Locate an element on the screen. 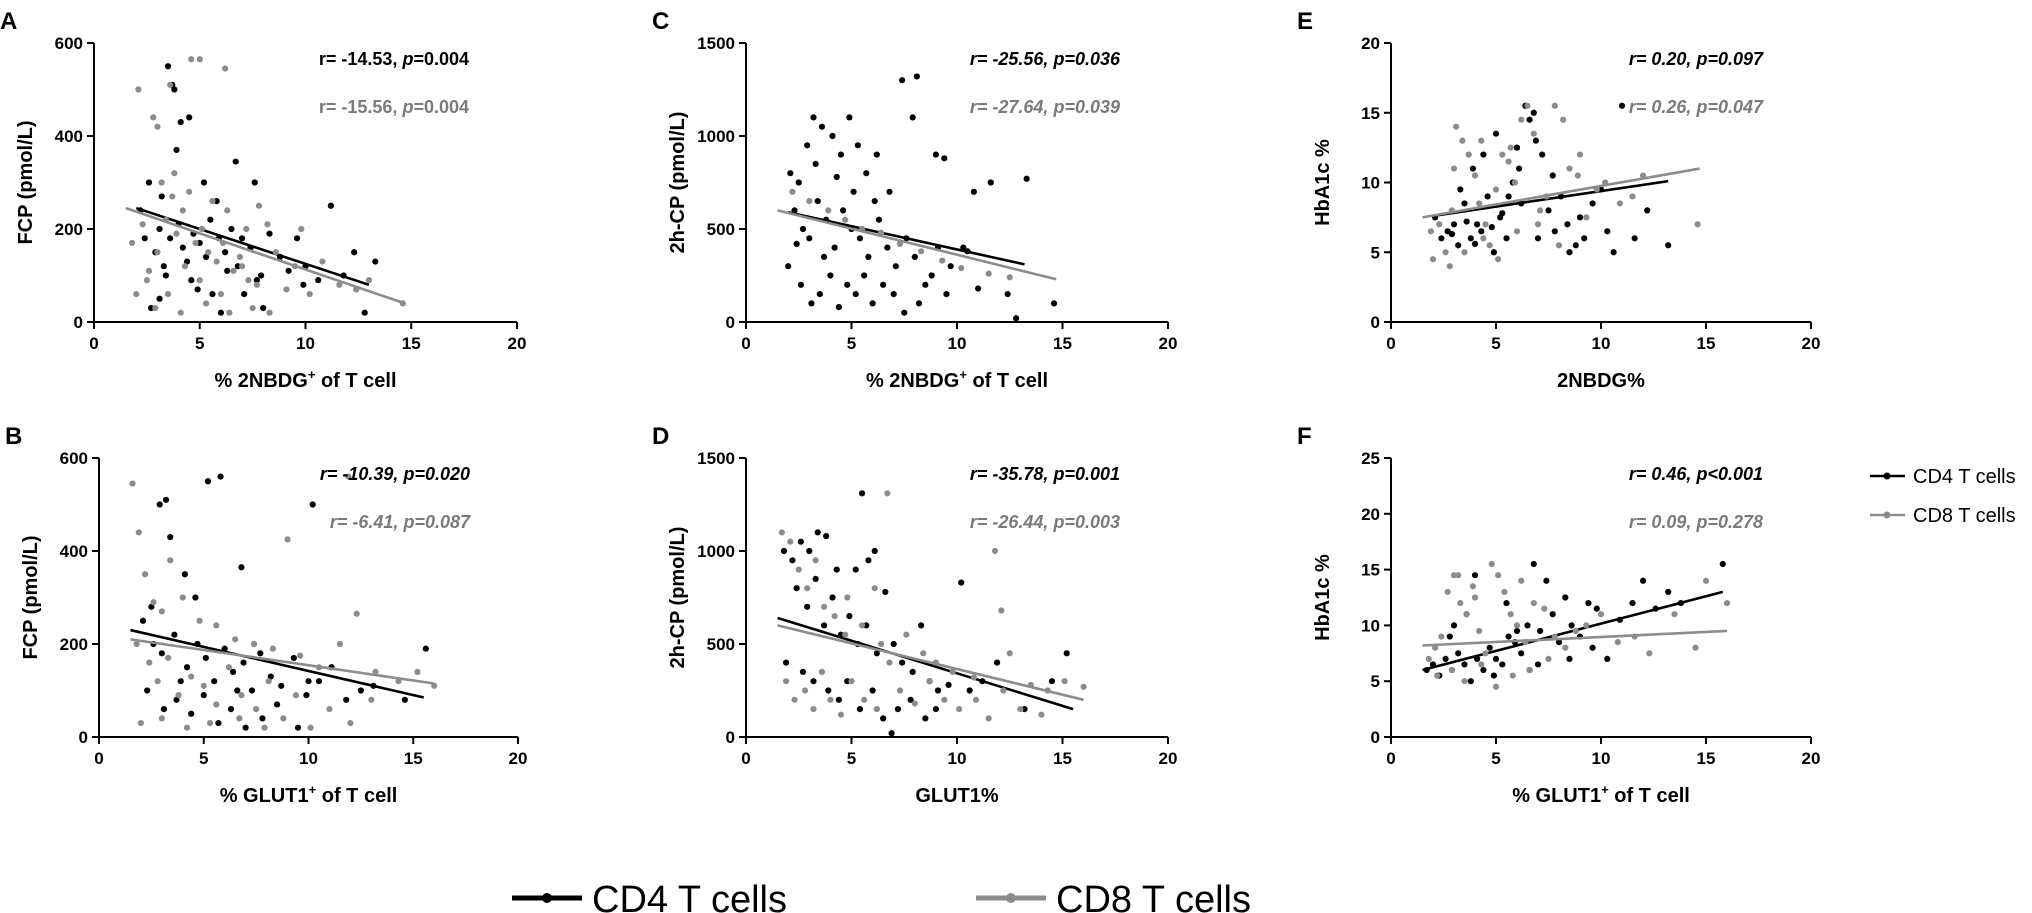 The width and height of the screenshot is (2032, 913). series-cd8-d is located at coordinates (932, 606).